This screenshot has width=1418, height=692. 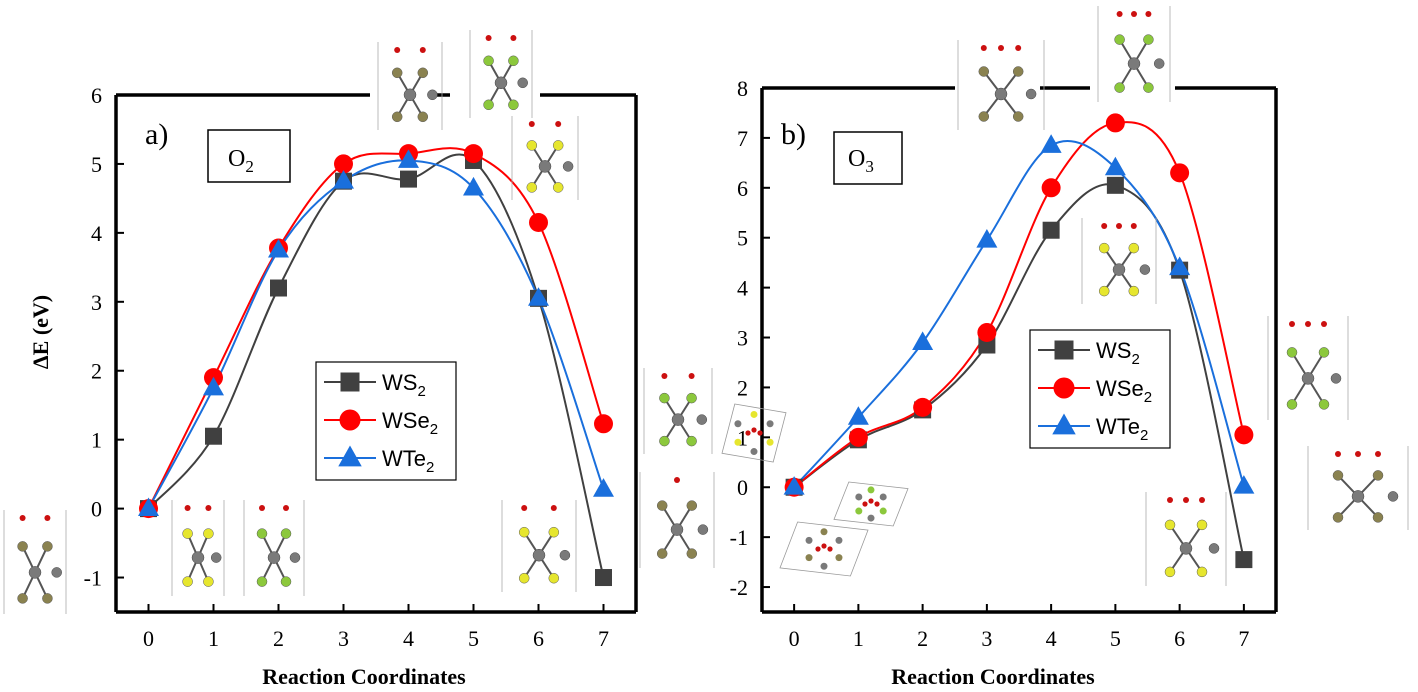 What do you see at coordinates (249, 156) in the screenshot?
I see `panel-a-gas-box` at bounding box center [249, 156].